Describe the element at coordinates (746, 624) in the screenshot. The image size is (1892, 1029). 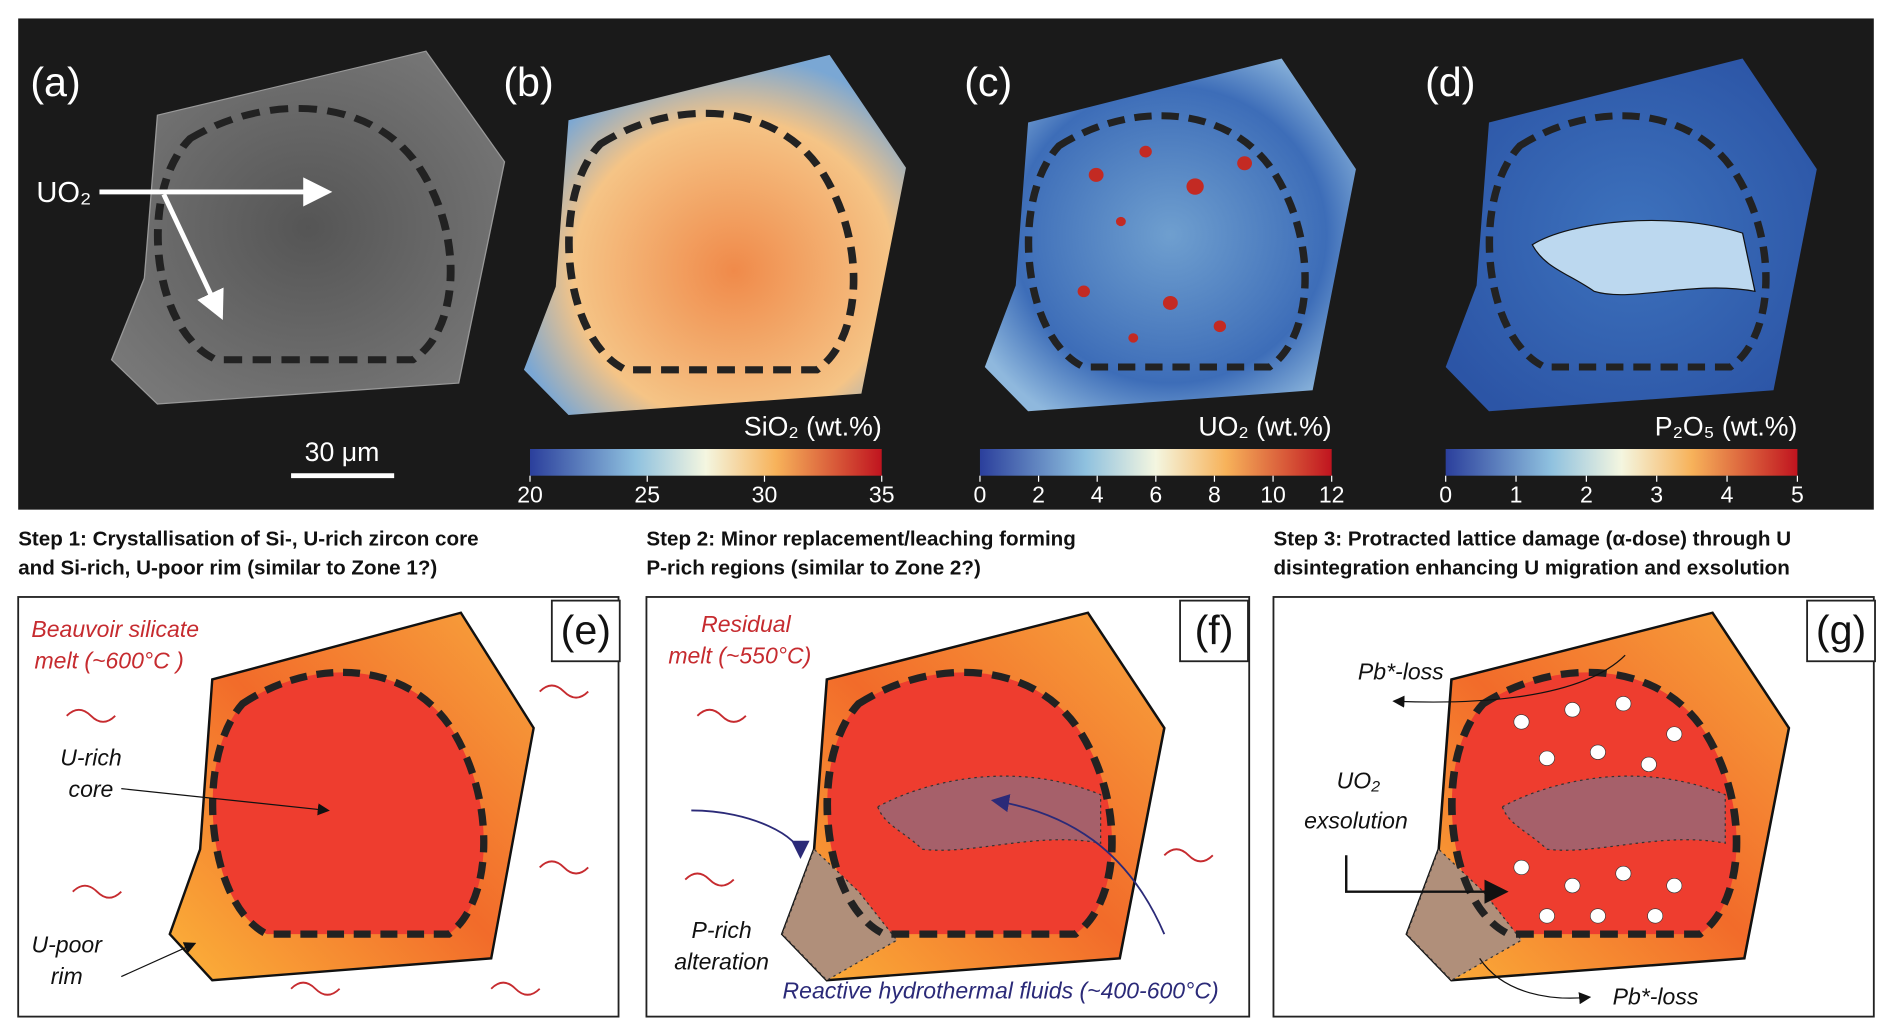
I see `annotation: Residual` at that location.